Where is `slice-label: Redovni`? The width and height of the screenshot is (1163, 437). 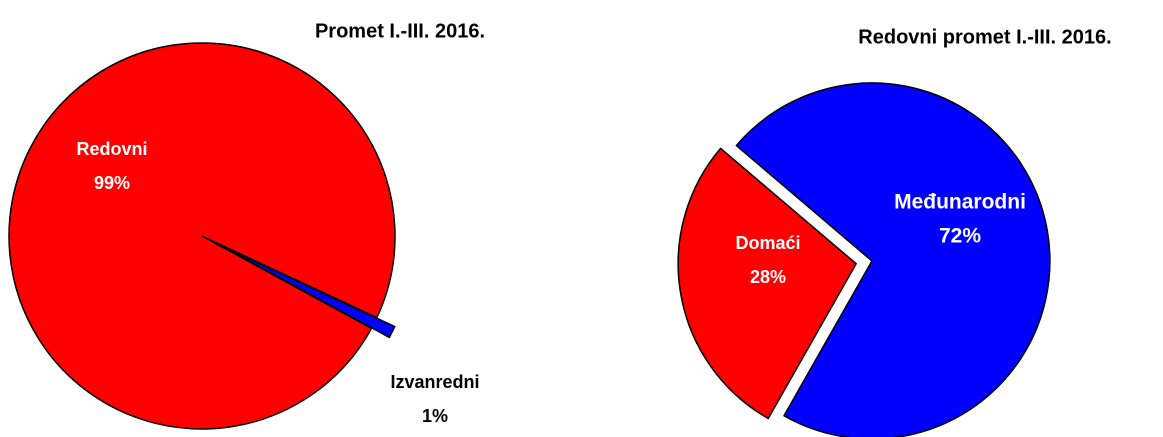
slice-label: Redovni is located at coordinates (111, 149).